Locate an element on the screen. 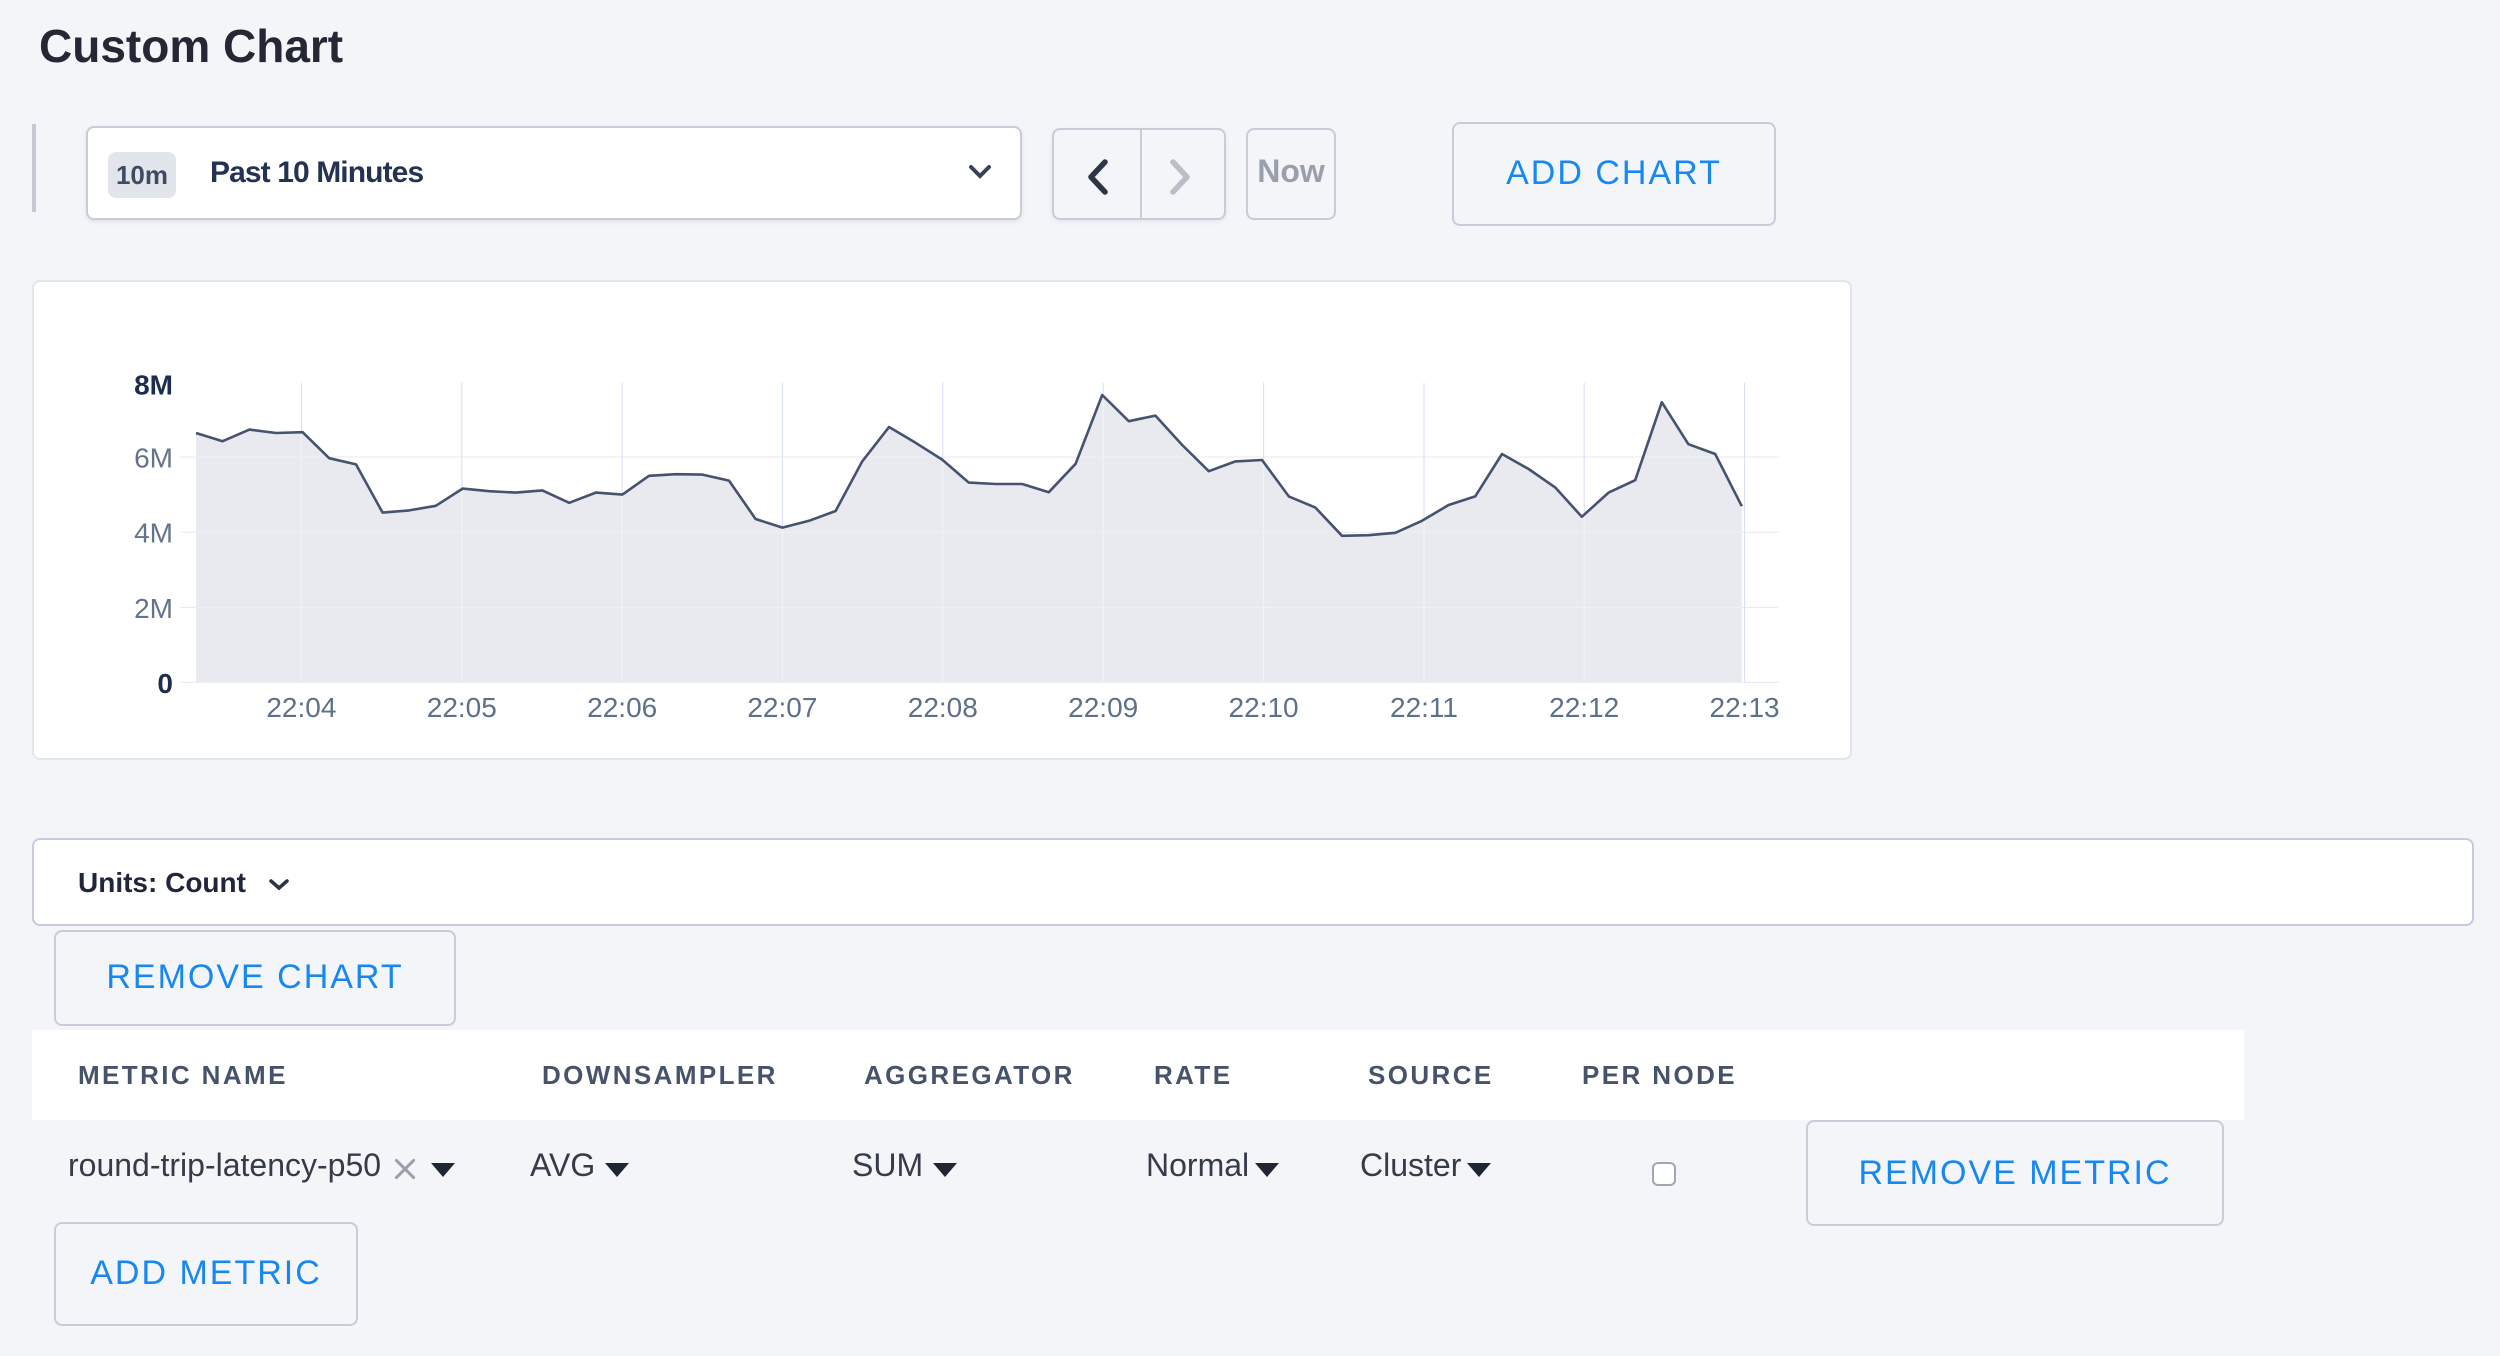 Image resolution: width=2500 pixels, height=1356 pixels. svg-text: 22:08 is located at coordinates (943, 707).